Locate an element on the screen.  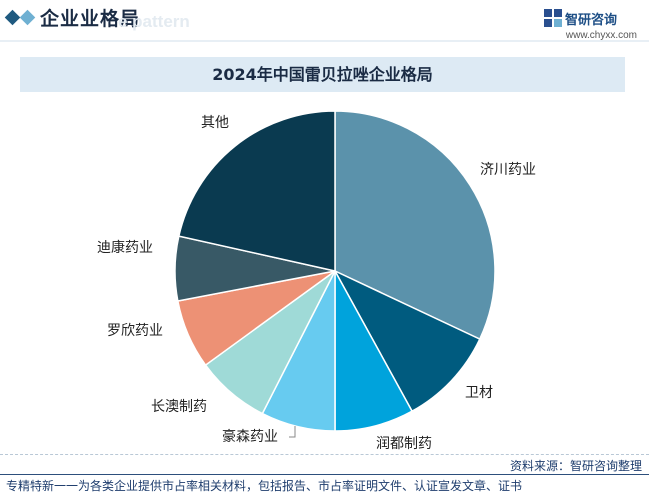
slice-label: 润都制药 is located at coordinates (404, 443).